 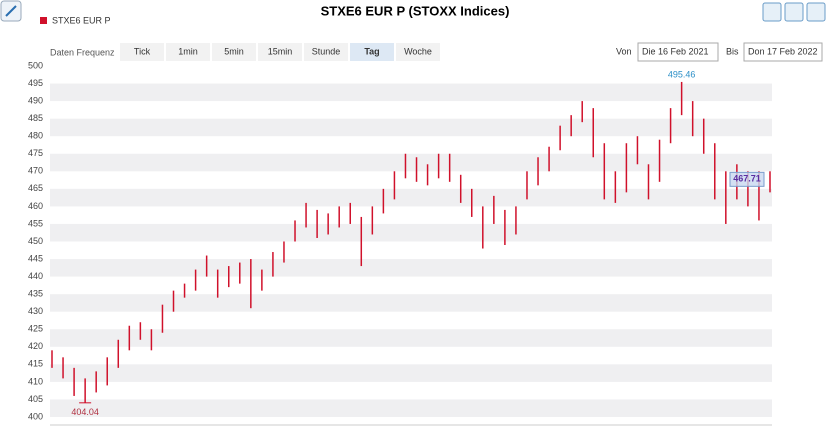 I want to click on y-tick-label: 490, so click(x=35, y=100).